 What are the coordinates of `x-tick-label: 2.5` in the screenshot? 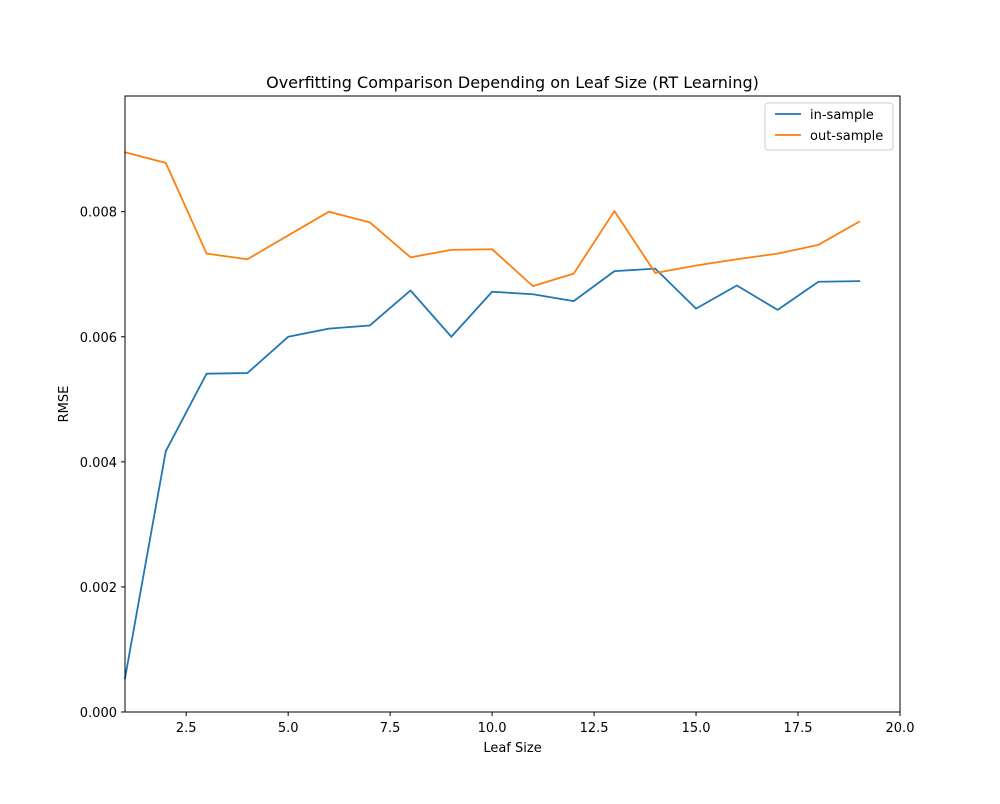 It's located at (186, 728).